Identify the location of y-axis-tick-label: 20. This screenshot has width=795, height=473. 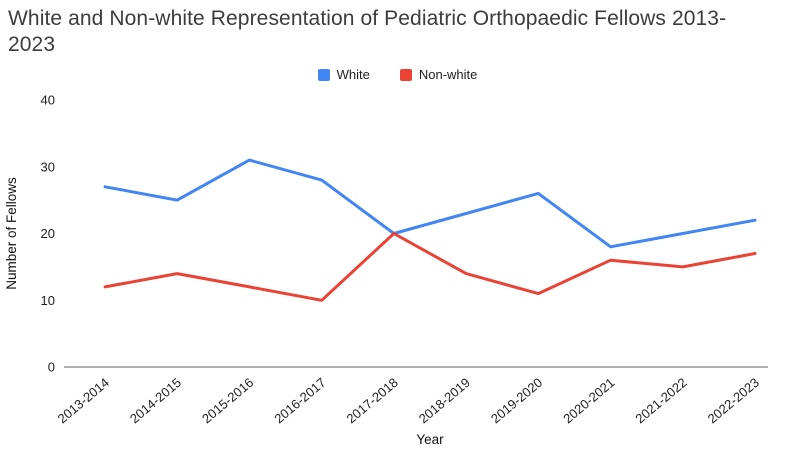
(48, 233).